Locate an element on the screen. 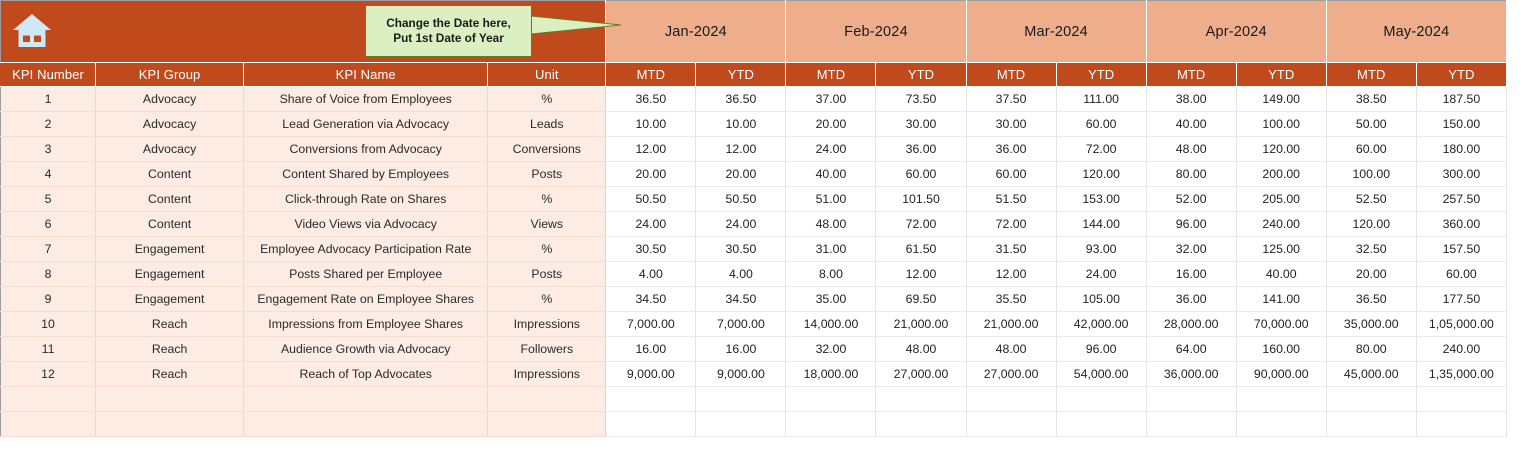 The width and height of the screenshot is (1524, 453). cell-kpi-name: Video Views via Advocacy is located at coordinates (366, 224).